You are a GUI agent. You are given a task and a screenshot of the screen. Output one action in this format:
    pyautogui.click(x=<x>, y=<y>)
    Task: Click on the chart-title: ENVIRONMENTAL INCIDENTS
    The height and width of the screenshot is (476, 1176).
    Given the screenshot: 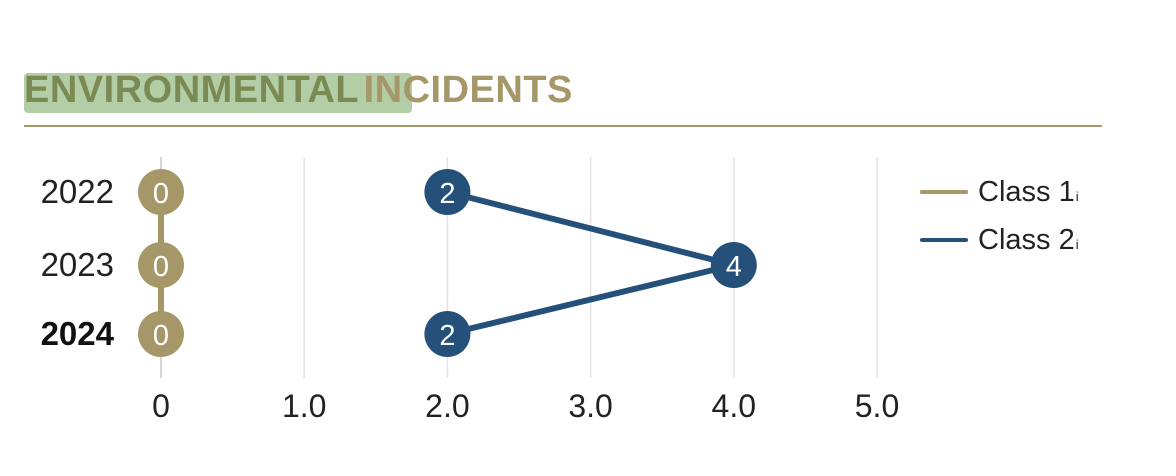 What is the action you would take?
    pyautogui.click(x=298, y=90)
    